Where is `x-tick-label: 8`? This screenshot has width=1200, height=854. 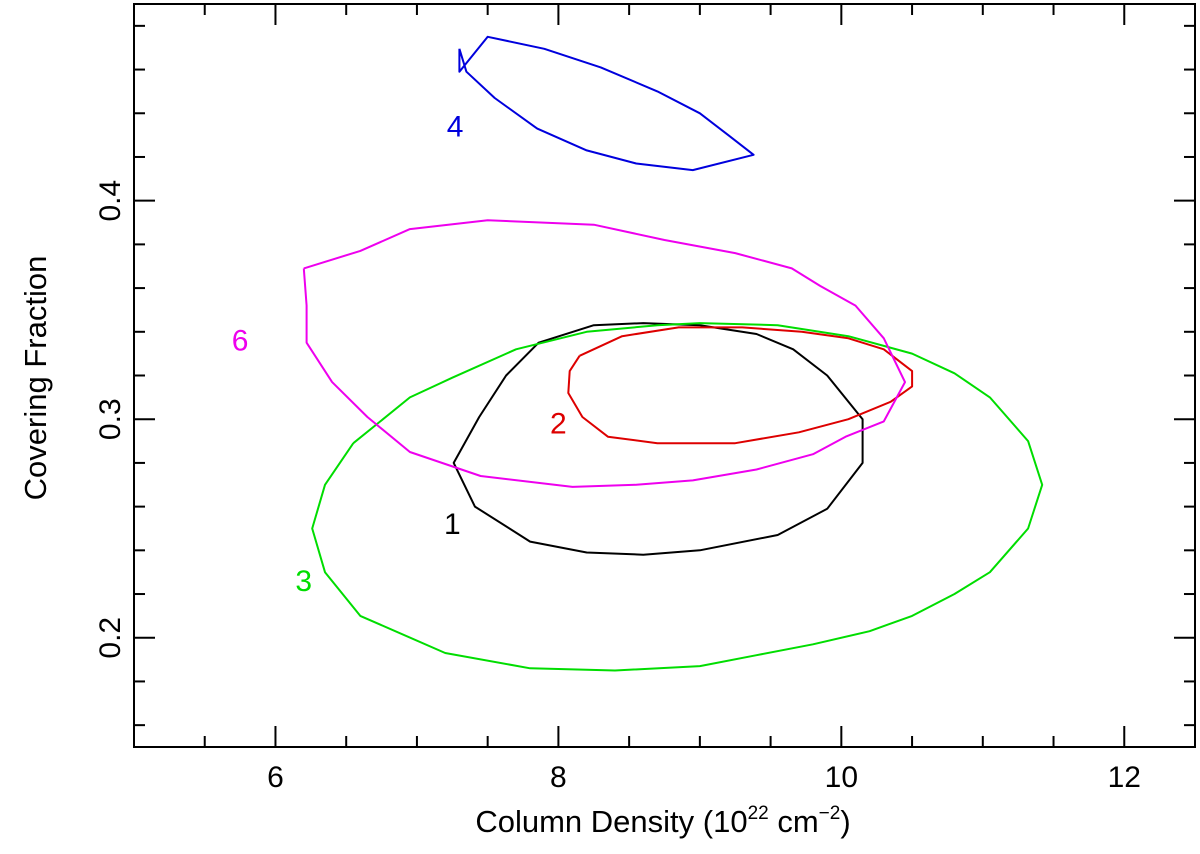
x-tick-label: 8 is located at coordinates (558, 777).